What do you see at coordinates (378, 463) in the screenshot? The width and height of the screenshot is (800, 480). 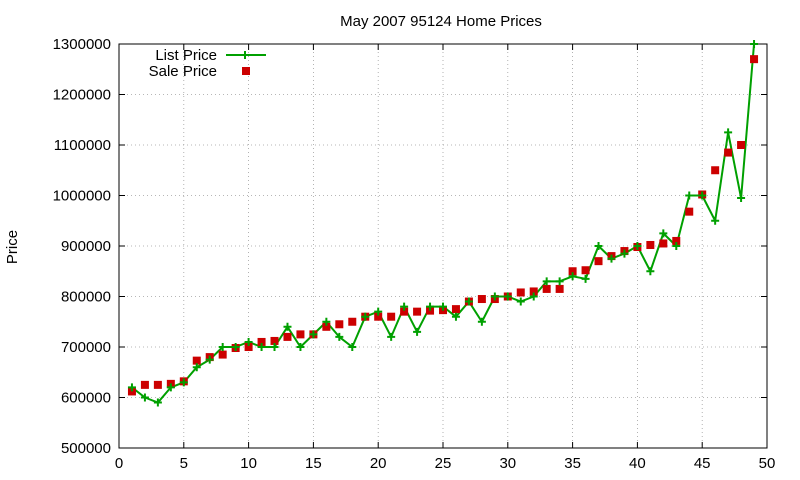 I see `x-tick-label: 20` at bounding box center [378, 463].